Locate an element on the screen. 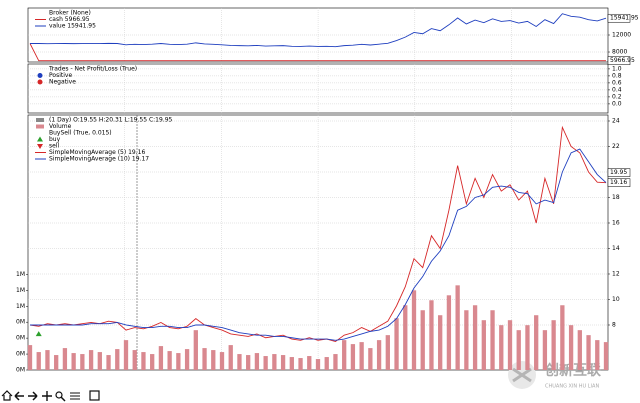  y-tick-label: 1.0 is located at coordinates (617, 68).